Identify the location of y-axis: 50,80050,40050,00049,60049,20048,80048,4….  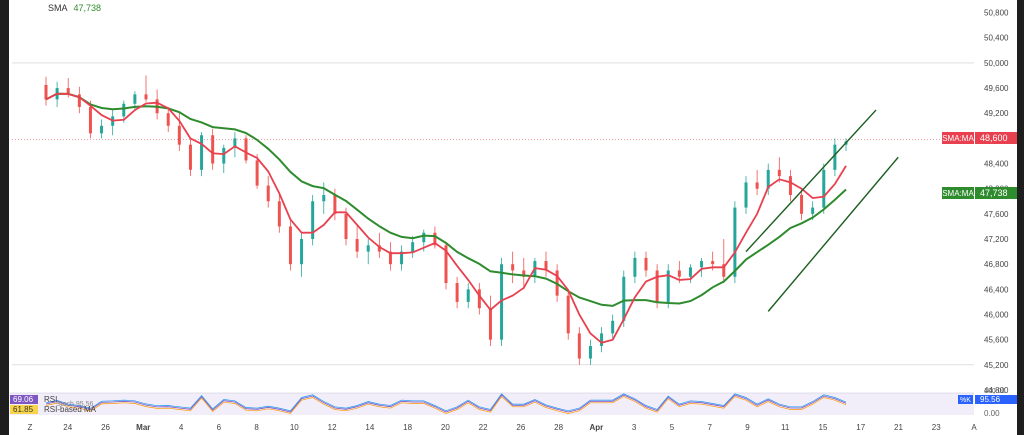
(996, 202).